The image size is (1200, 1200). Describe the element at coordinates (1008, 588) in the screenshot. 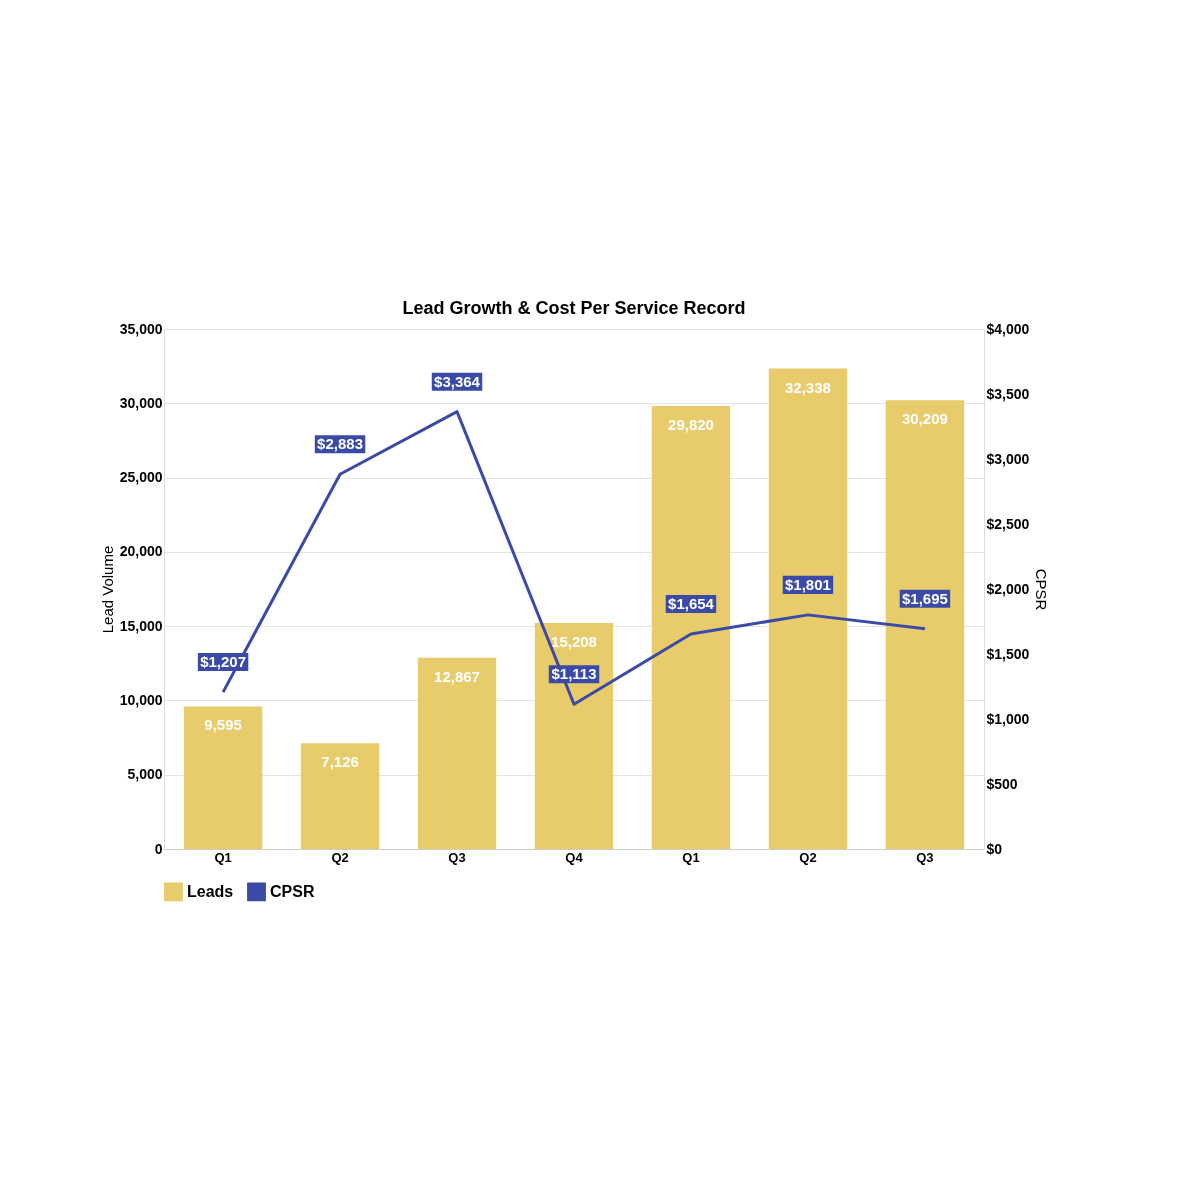

I see `y2-tick-label: $2,000` at that location.